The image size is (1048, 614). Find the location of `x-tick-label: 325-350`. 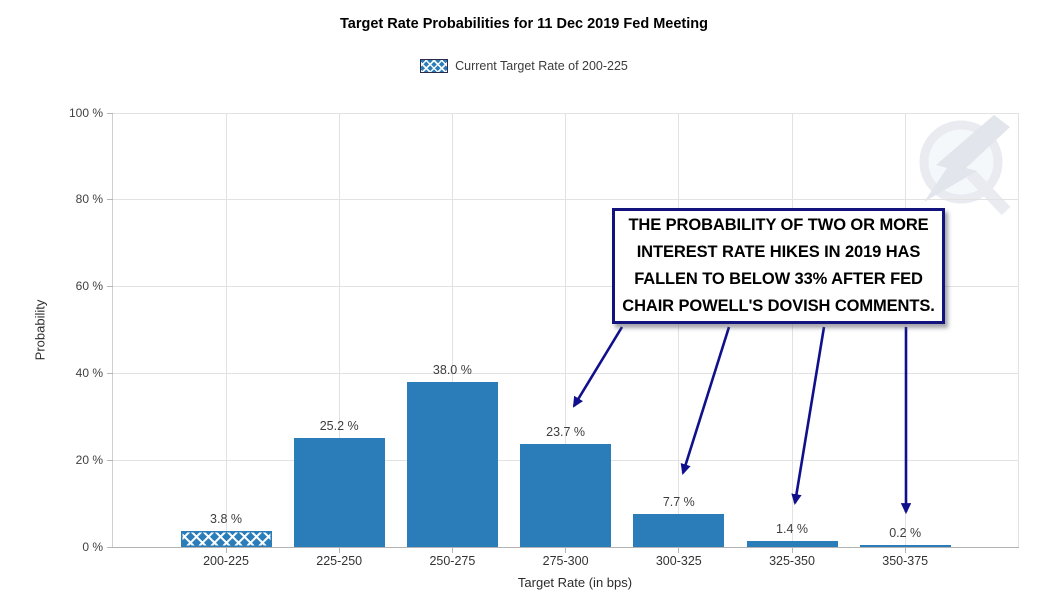

x-tick-label: 325-350 is located at coordinates (792, 561).